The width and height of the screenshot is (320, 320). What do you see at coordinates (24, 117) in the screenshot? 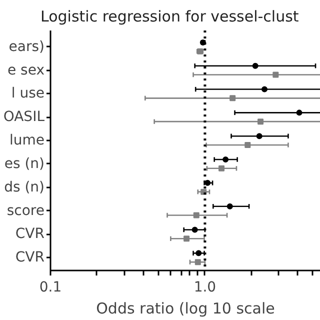
I see `y-tick-label: OASIL` at bounding box center [24, 117].